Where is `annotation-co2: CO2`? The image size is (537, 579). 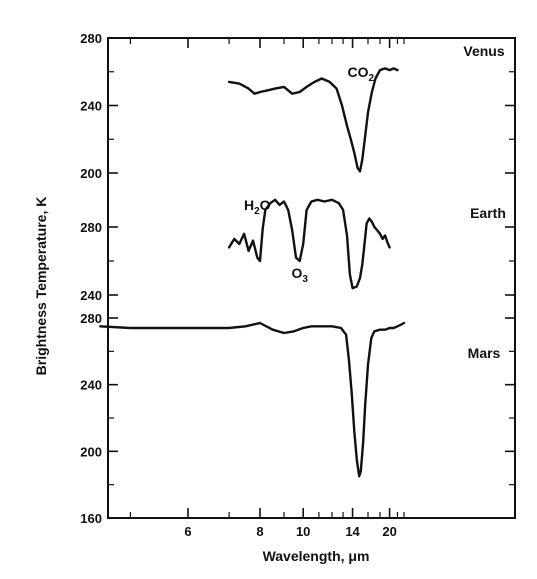
annotation-co2: CO2 is located at coordinates (361, 74).